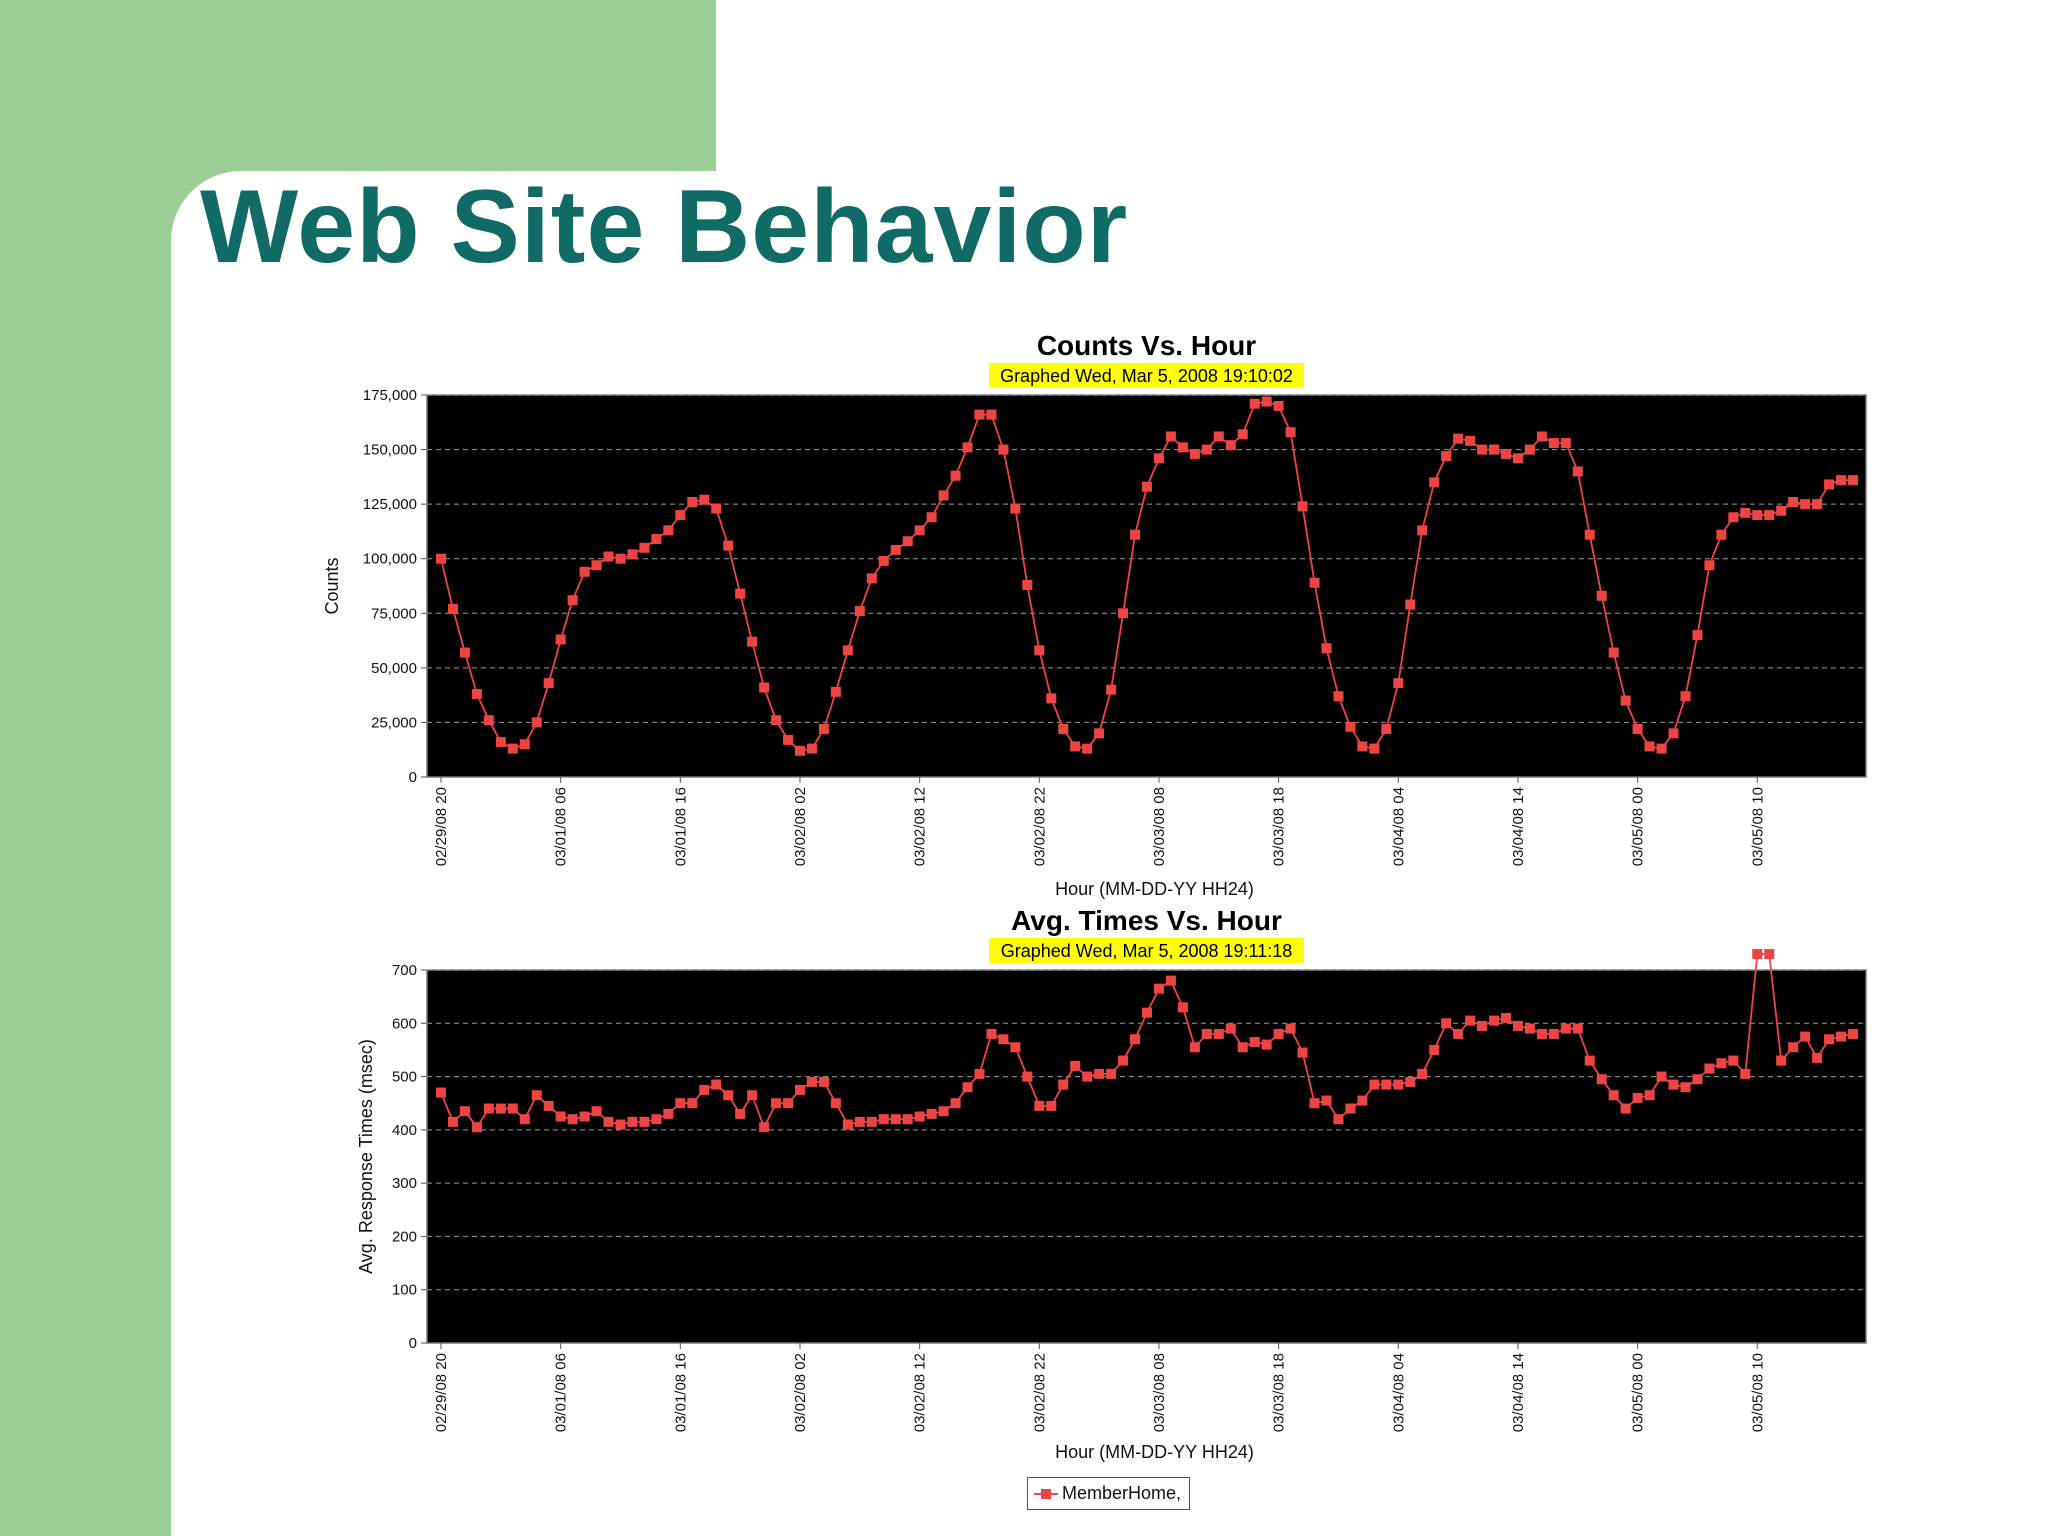 The width and height of the screenshot is (2048, 1536). What do you see at coordinates (1757, 1392) in the screenshot?
I see `x-tick-label: 03/05/08 10` at bounding box center [1757, 1392].